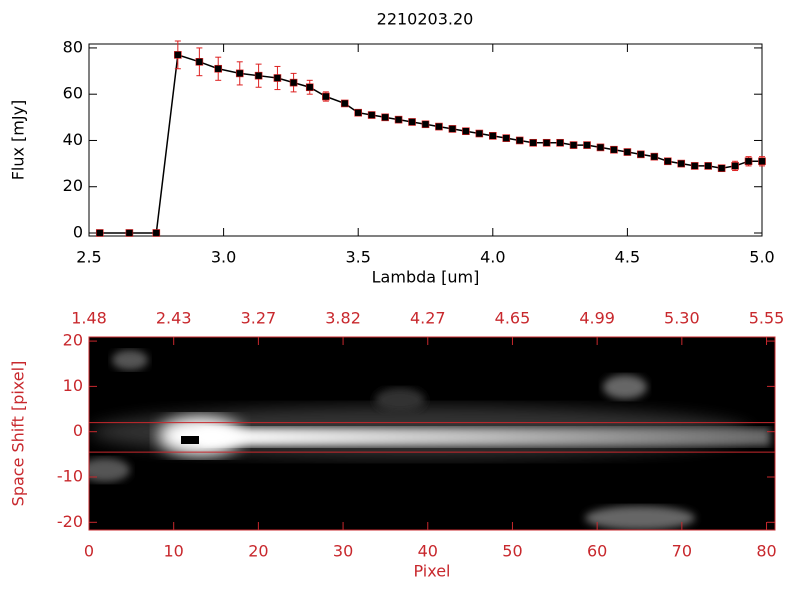  What do you see at coordinates (513, 318) in the screenshot?
I see `x2-tick-label: 4.65` at bounding box center [513, 318].